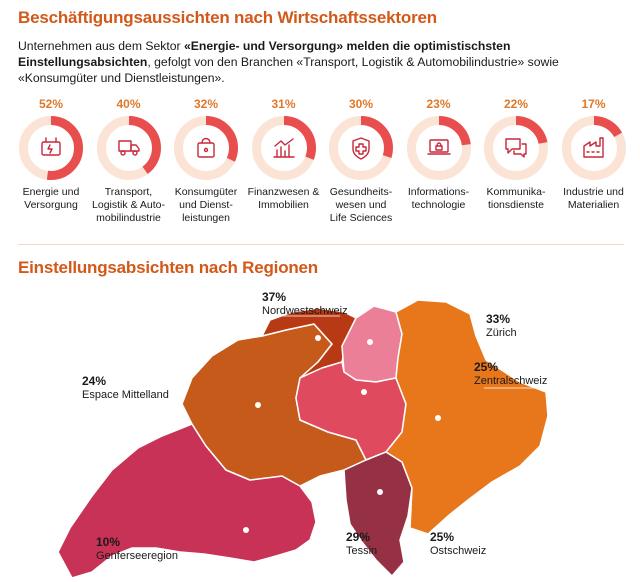  What do you see at coordinates (361, 104) in the screenshot?
I see `sector-value-label: 30%` at bounding box center [361, 104].